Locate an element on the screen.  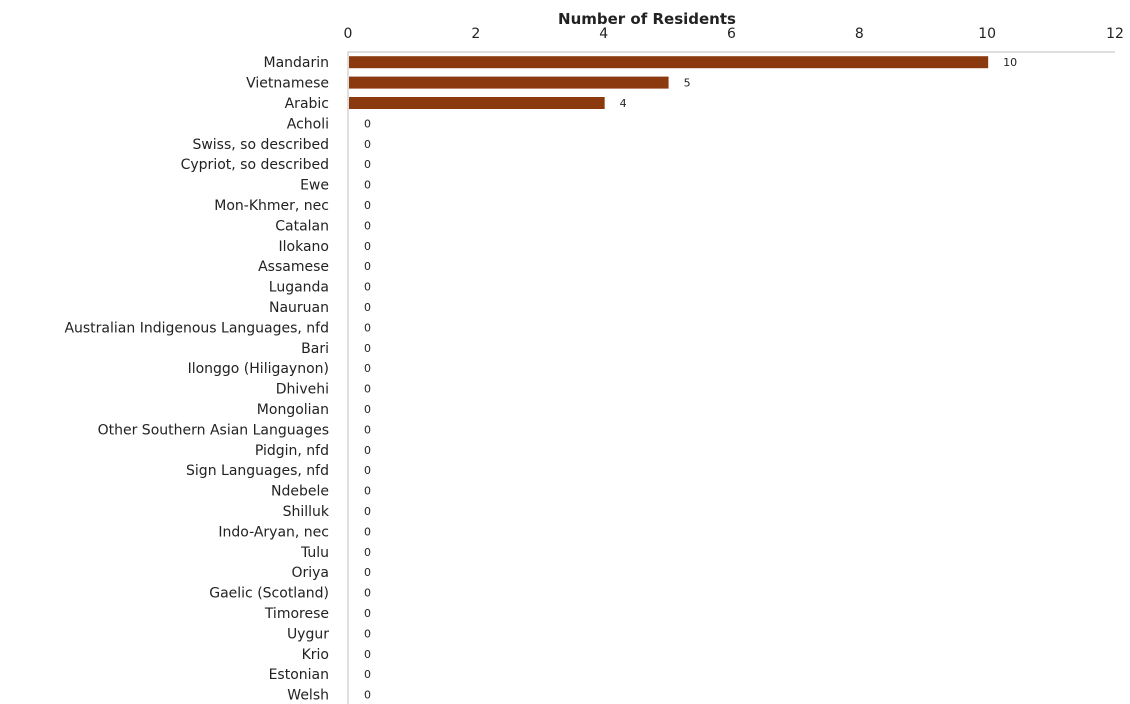
bars is located at coordinates (669, 82).